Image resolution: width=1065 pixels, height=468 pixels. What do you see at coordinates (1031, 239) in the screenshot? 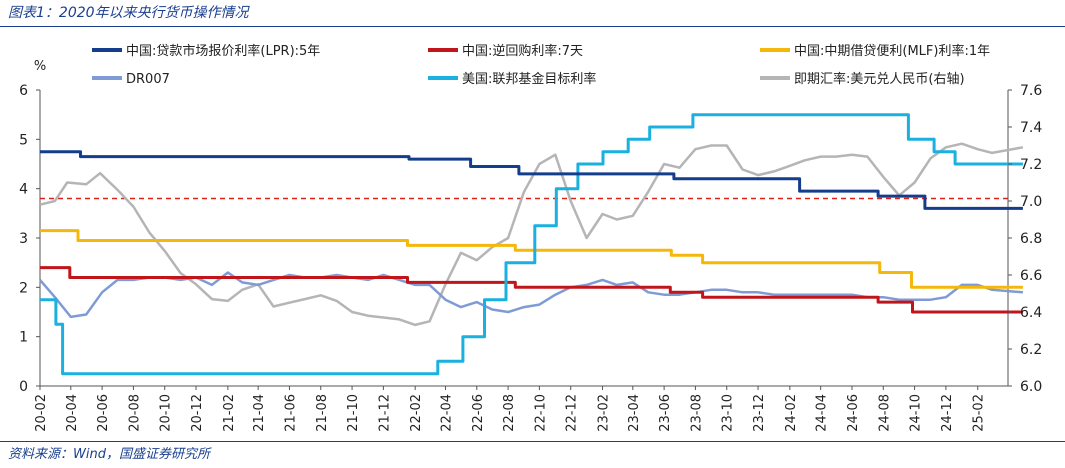
I see `y2-tick-label: 6.8` at bounding box center [1031, 239].